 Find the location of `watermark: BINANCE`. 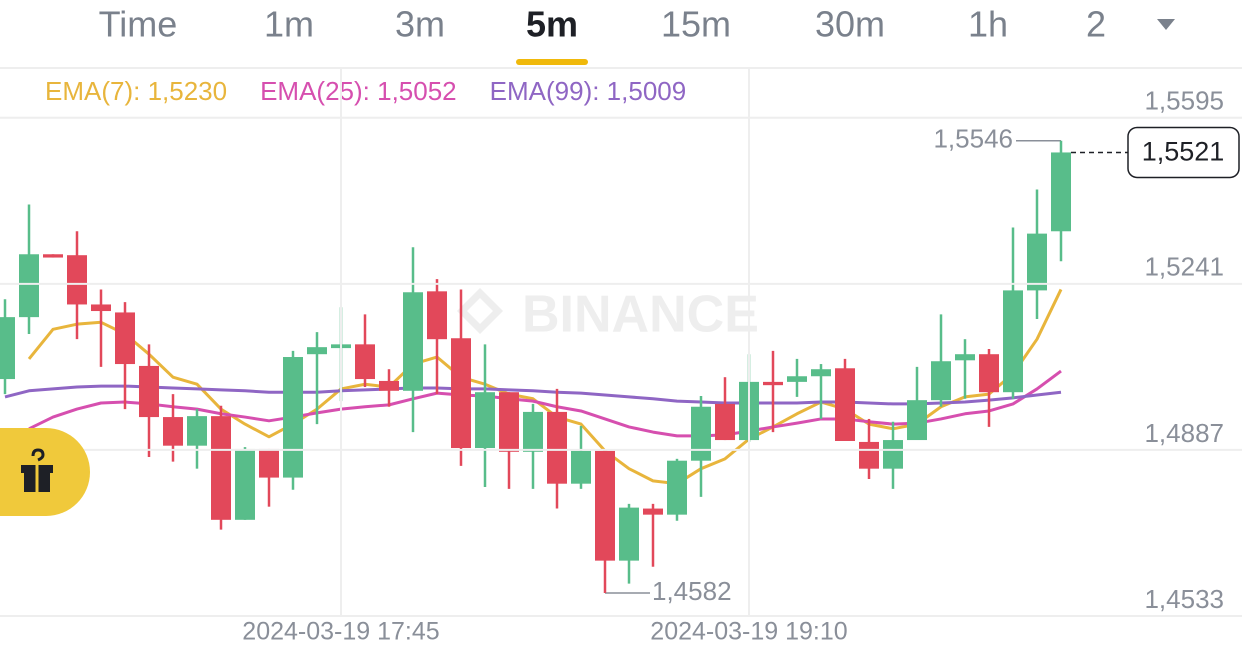

watermark: BINANCE is located at coordinates (608, 315).